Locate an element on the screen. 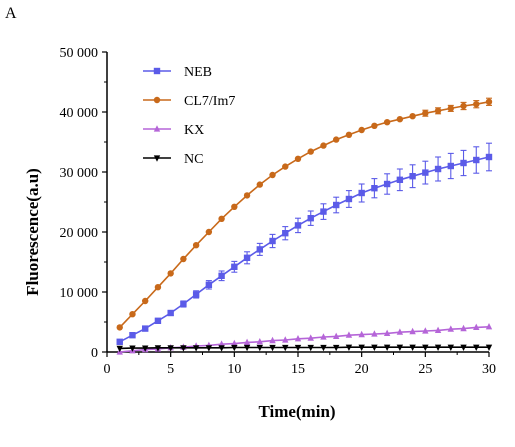 This screenshot has width=515, height=447. x-tick-label: 30 is located at coordinates (489, 369).